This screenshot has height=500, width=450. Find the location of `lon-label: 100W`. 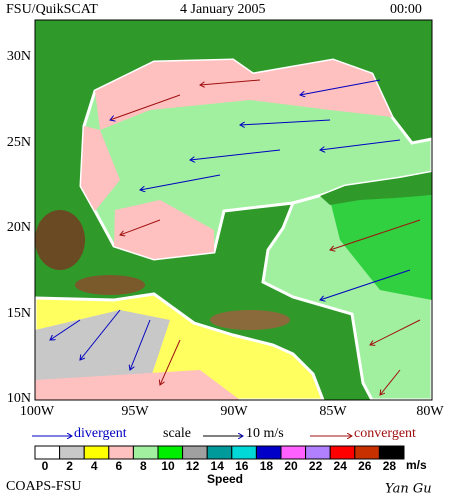

lon-label: 100W is located at coordinates (37, 411).